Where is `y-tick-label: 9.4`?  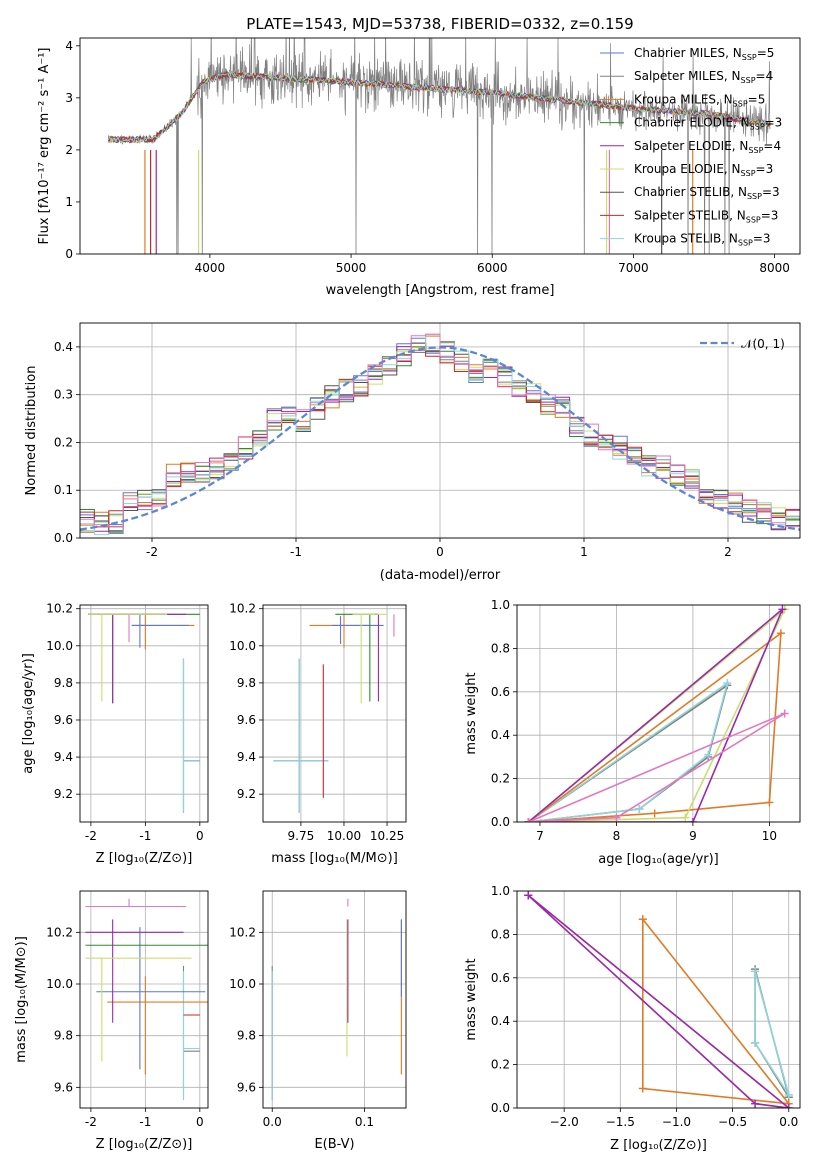
y-tick-label: 9.4 is located at coordinates (246, 757).